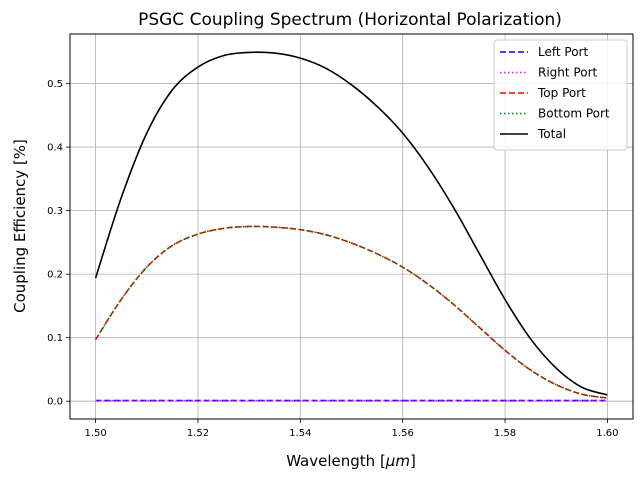 This screenshot has height=481, width=643. Describe the element at coordinates (607, 433) in the screenshot. I see `x-tick-label: 1.60` at that location.